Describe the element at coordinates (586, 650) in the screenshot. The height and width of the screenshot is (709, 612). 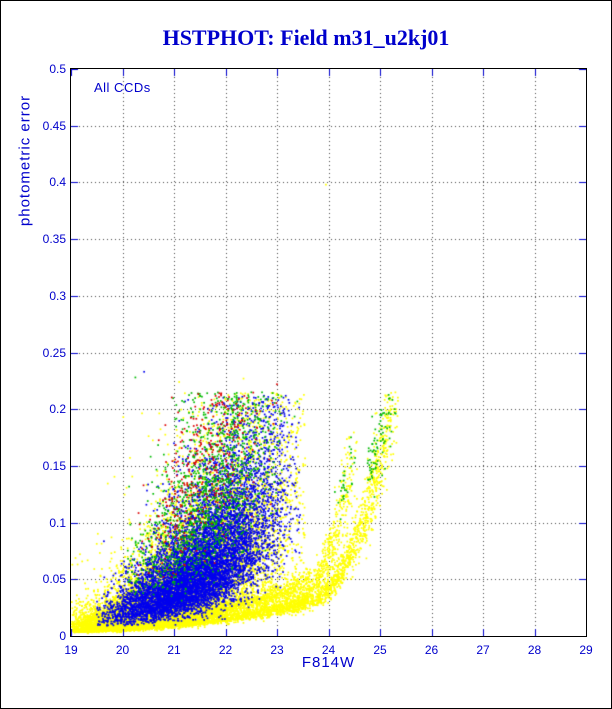
I see `x-tick-label: 29` at that location.